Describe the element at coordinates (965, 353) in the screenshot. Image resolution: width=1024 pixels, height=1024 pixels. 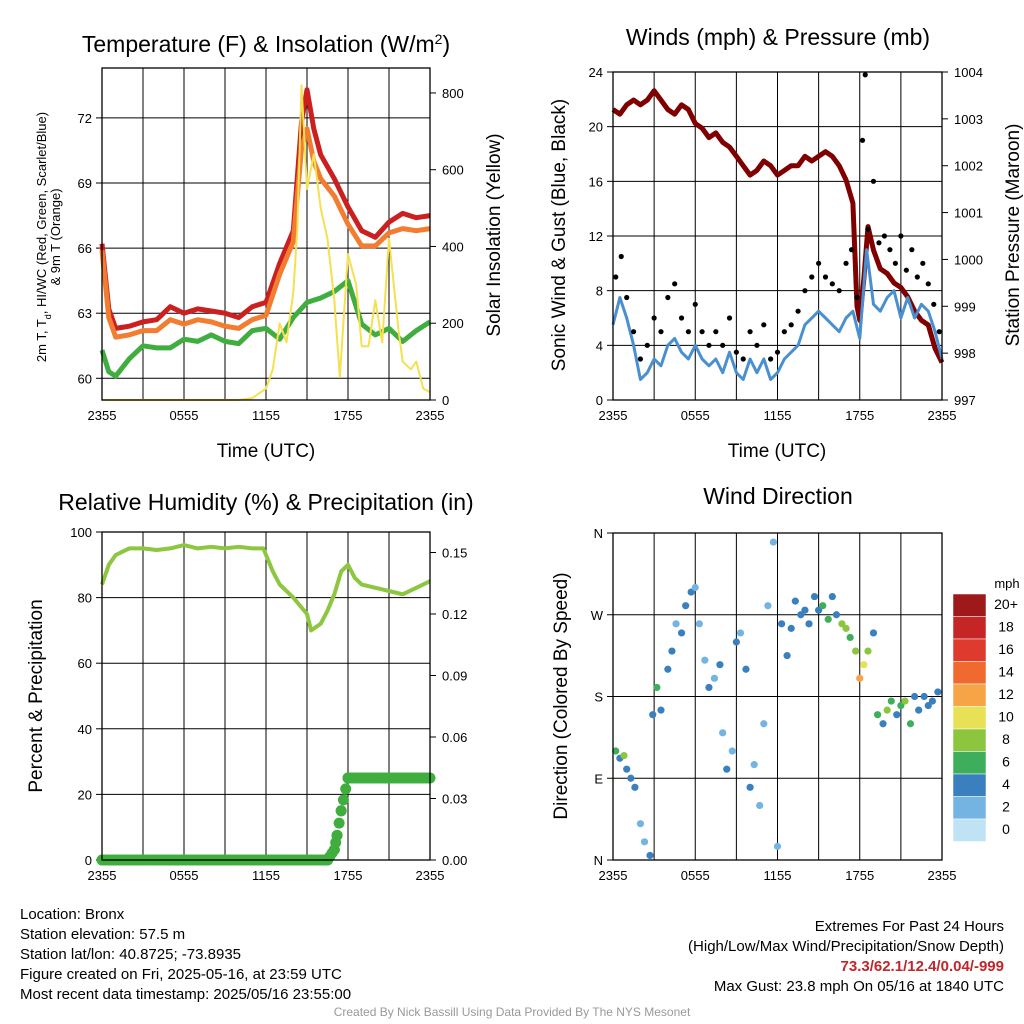
I see `wind-ytick-right-label: 998` at that location.